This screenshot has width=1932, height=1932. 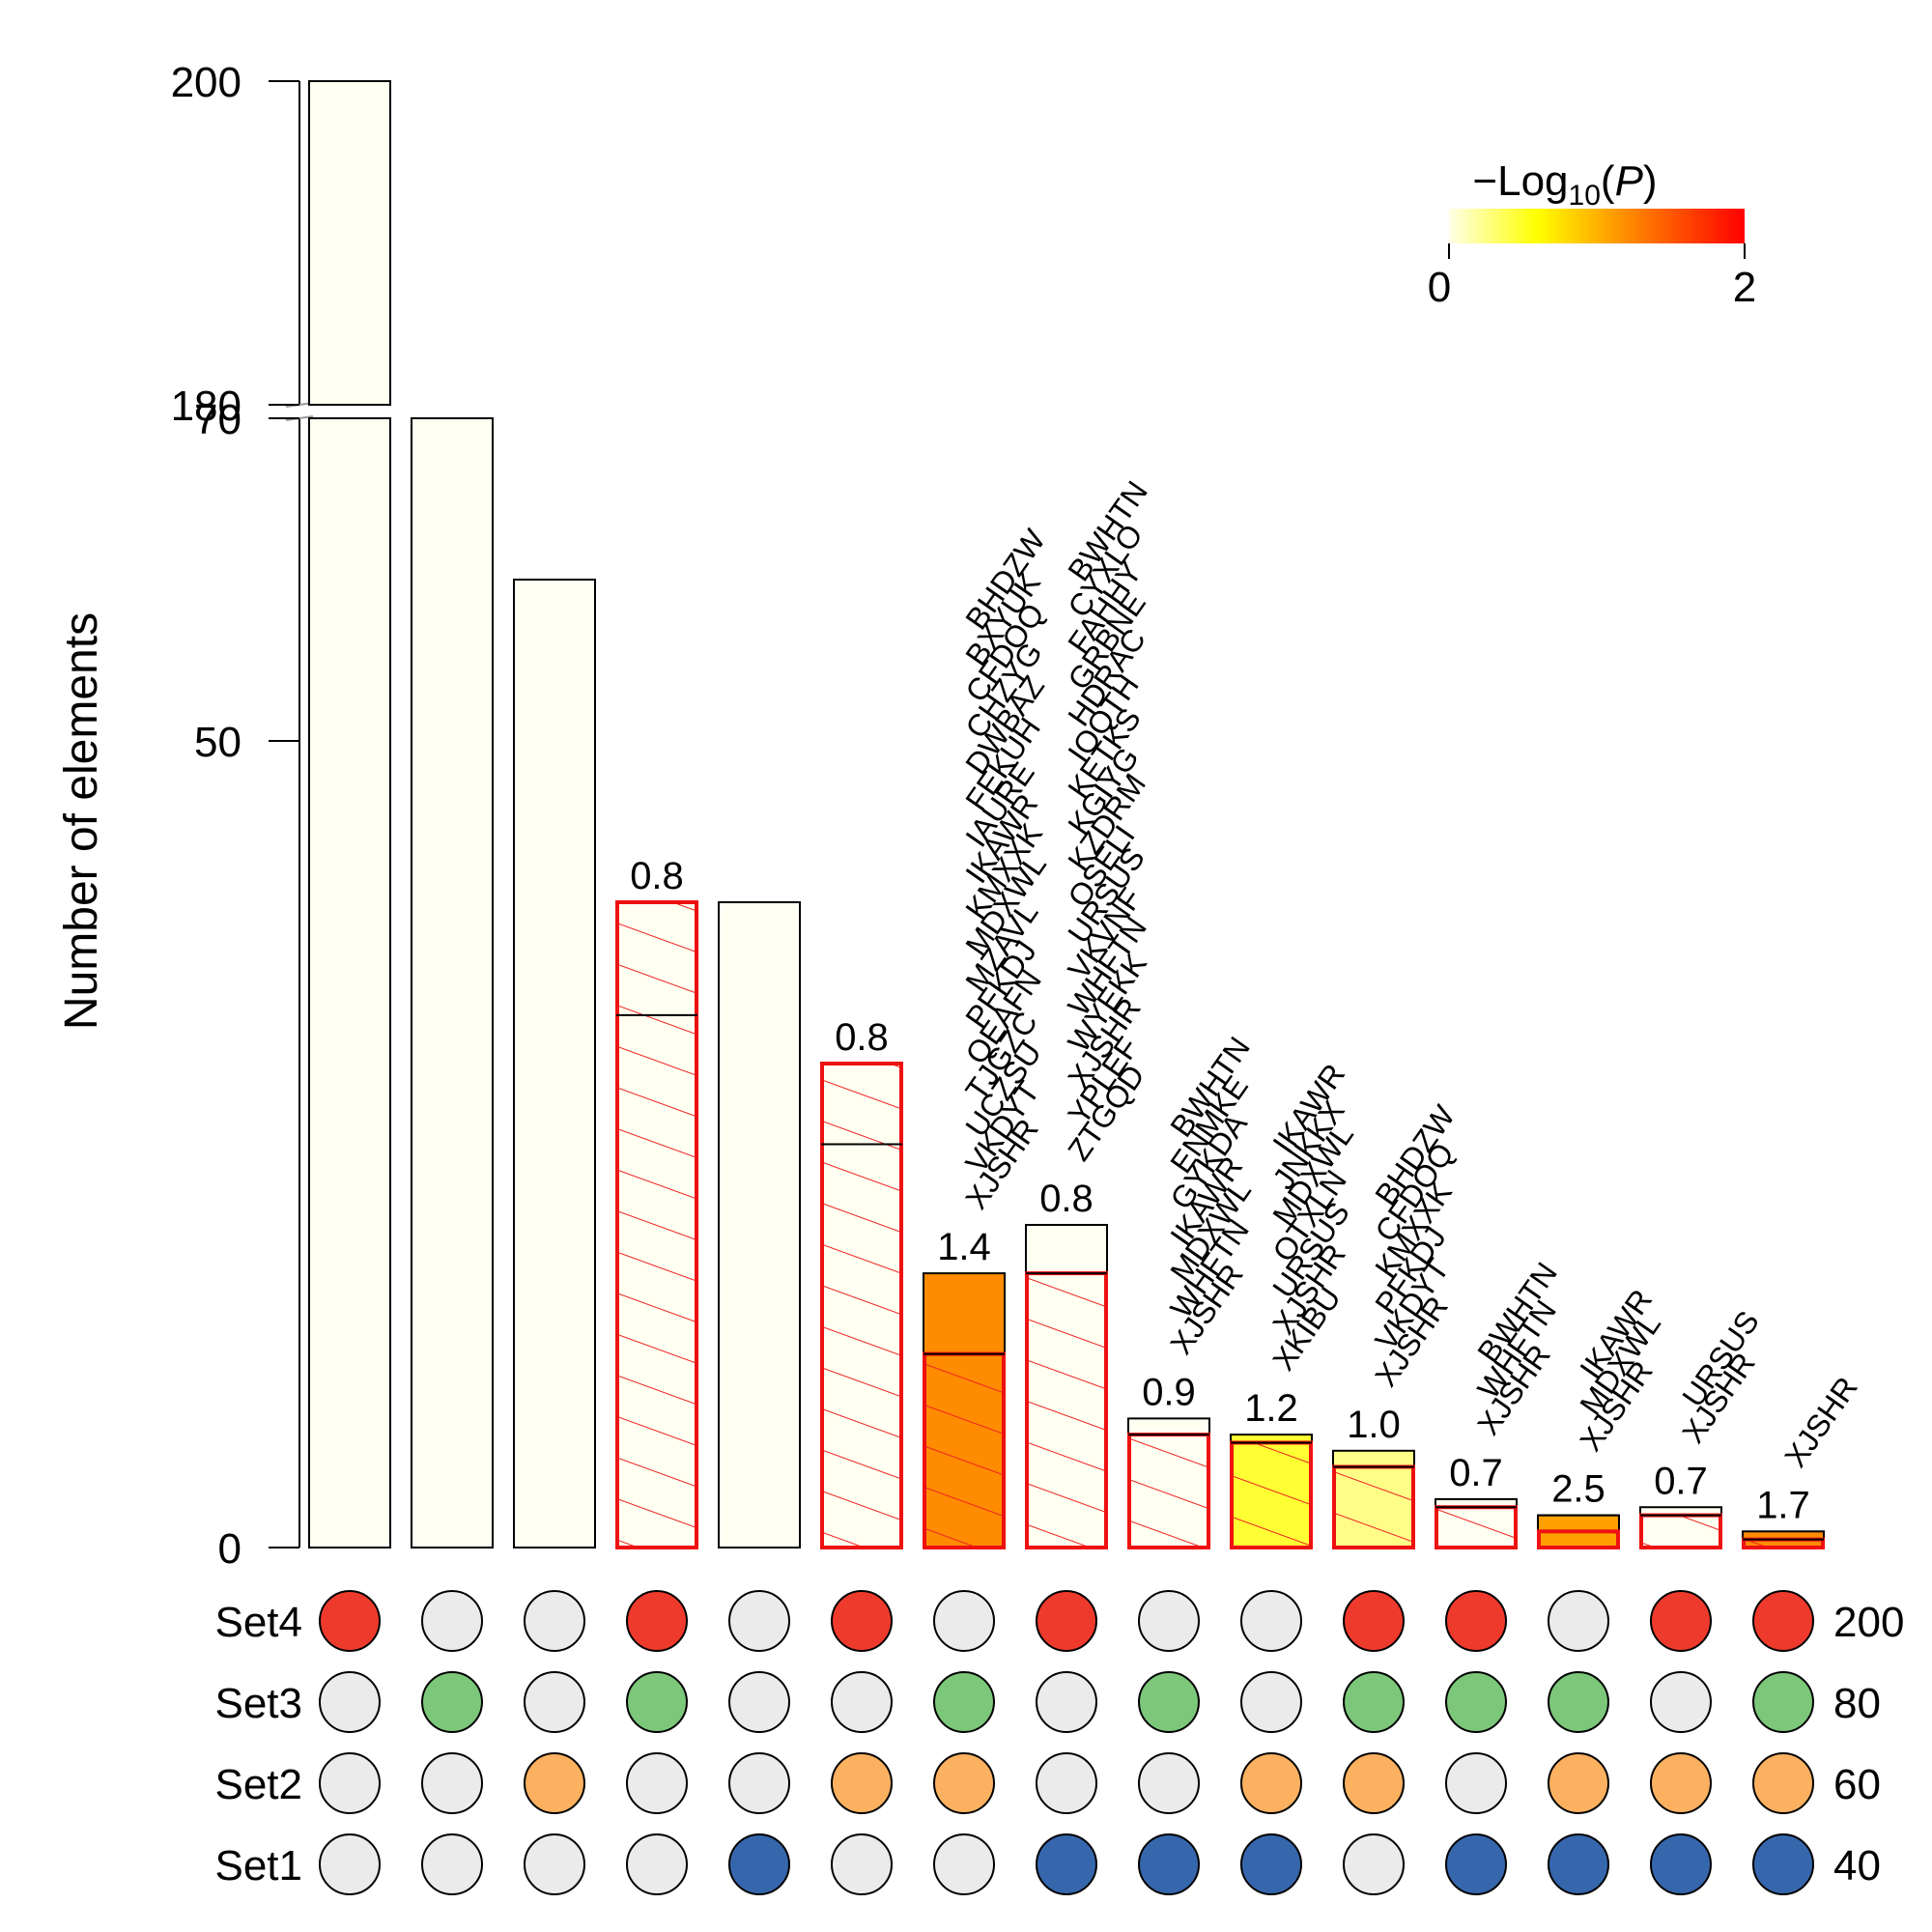 I want to click on colorbar-title-close: ), so click(x=1650, y=181).